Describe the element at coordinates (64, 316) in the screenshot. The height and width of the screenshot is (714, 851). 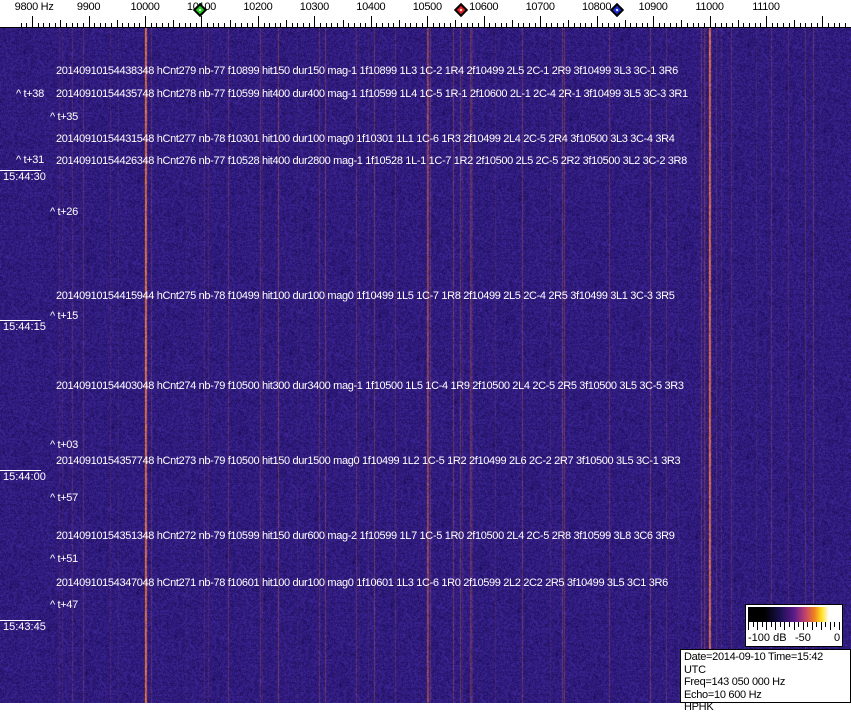
I see `offset-label: ^ t+15` at that location.